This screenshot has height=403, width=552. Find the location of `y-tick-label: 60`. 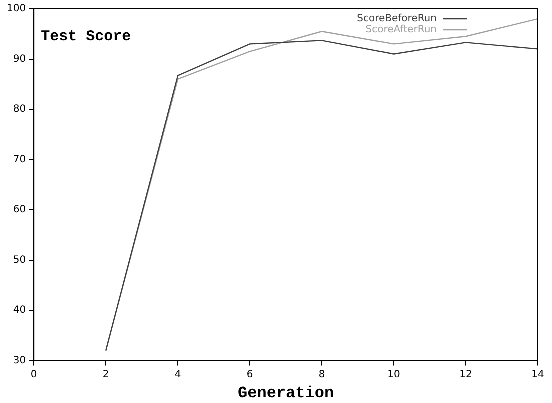

y-tick-label: 60 is located at coordinates (19, 210).